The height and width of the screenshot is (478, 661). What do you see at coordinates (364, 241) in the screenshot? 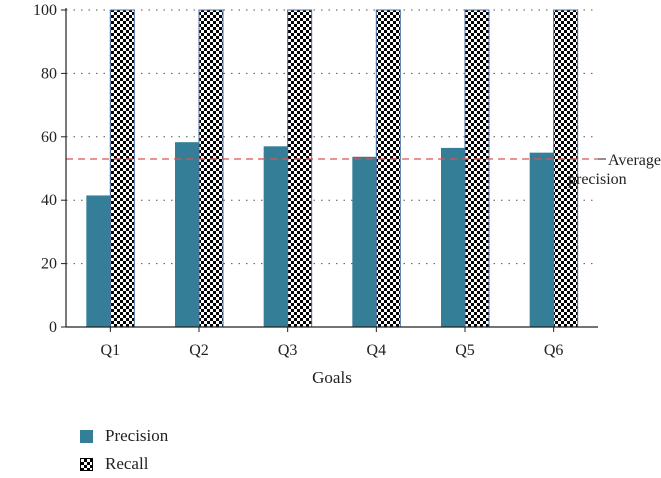
I see `bar-precision-q4` at bounding box center [364, 241].